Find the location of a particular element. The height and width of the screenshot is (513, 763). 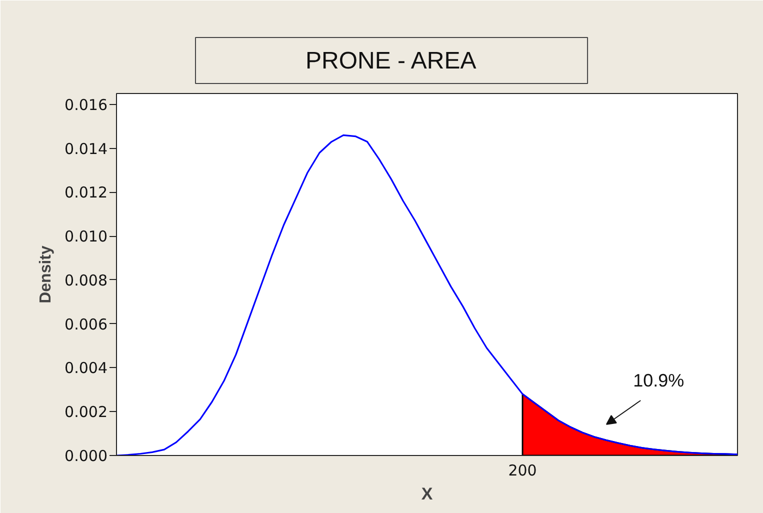

chart-title: PRONE - AREA is located at coordinates (391, 61).